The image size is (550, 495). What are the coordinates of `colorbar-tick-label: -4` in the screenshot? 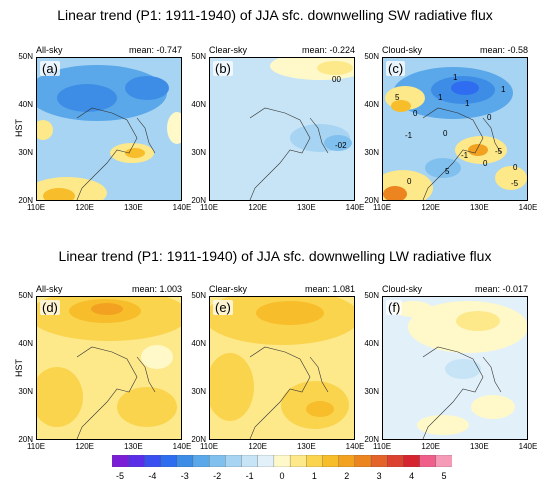 It's located at (152, 476).